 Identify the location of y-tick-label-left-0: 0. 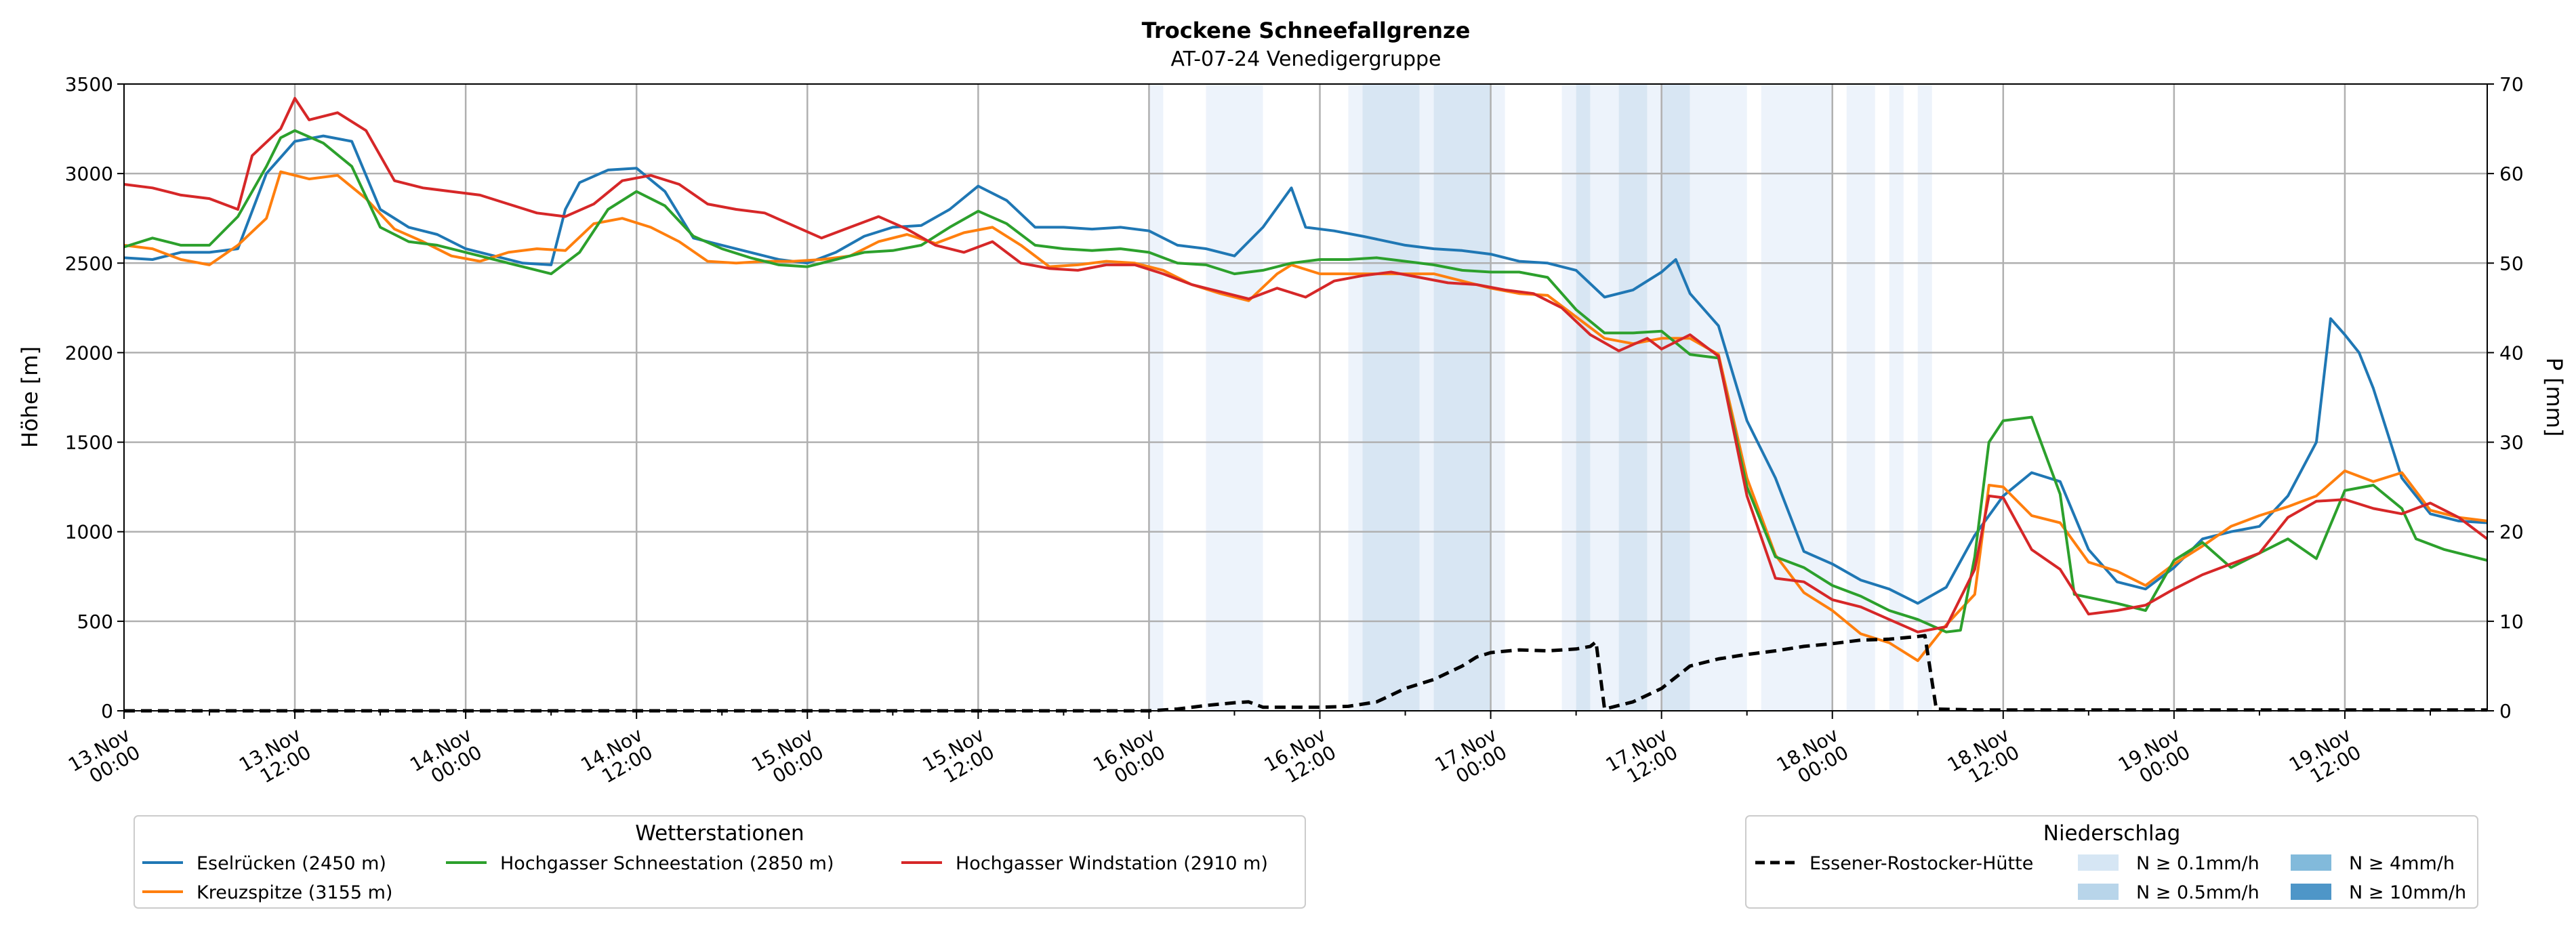
(107, 711).